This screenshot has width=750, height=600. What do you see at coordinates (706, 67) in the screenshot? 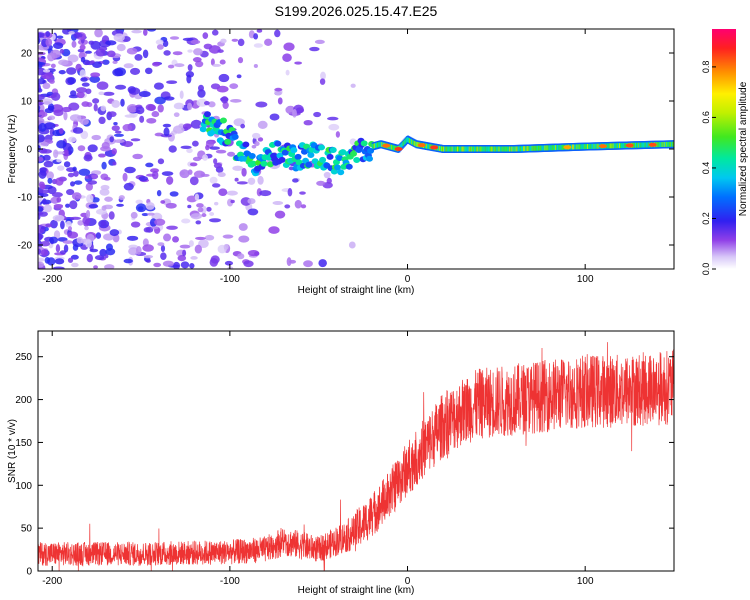
I see `colorbar-tick-label: 0.8` at bounding box center [706, 67].